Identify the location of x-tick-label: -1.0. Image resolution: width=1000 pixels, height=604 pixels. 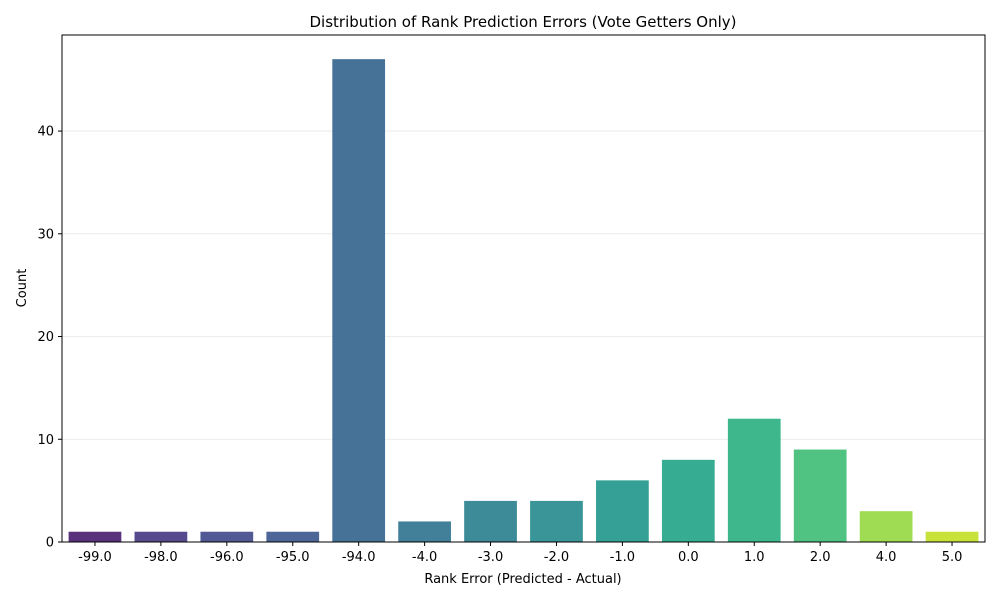
(622, 557).